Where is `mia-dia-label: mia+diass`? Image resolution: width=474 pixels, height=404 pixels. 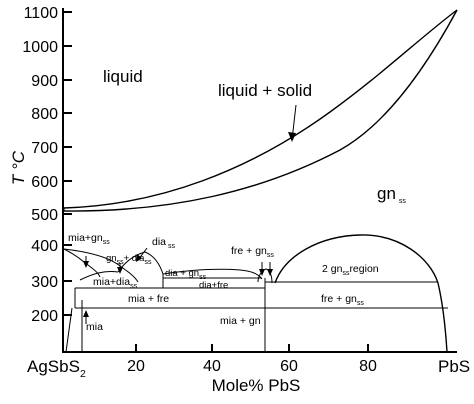 mia-dia-label: mia+diass is located at coordinates (115, 283).